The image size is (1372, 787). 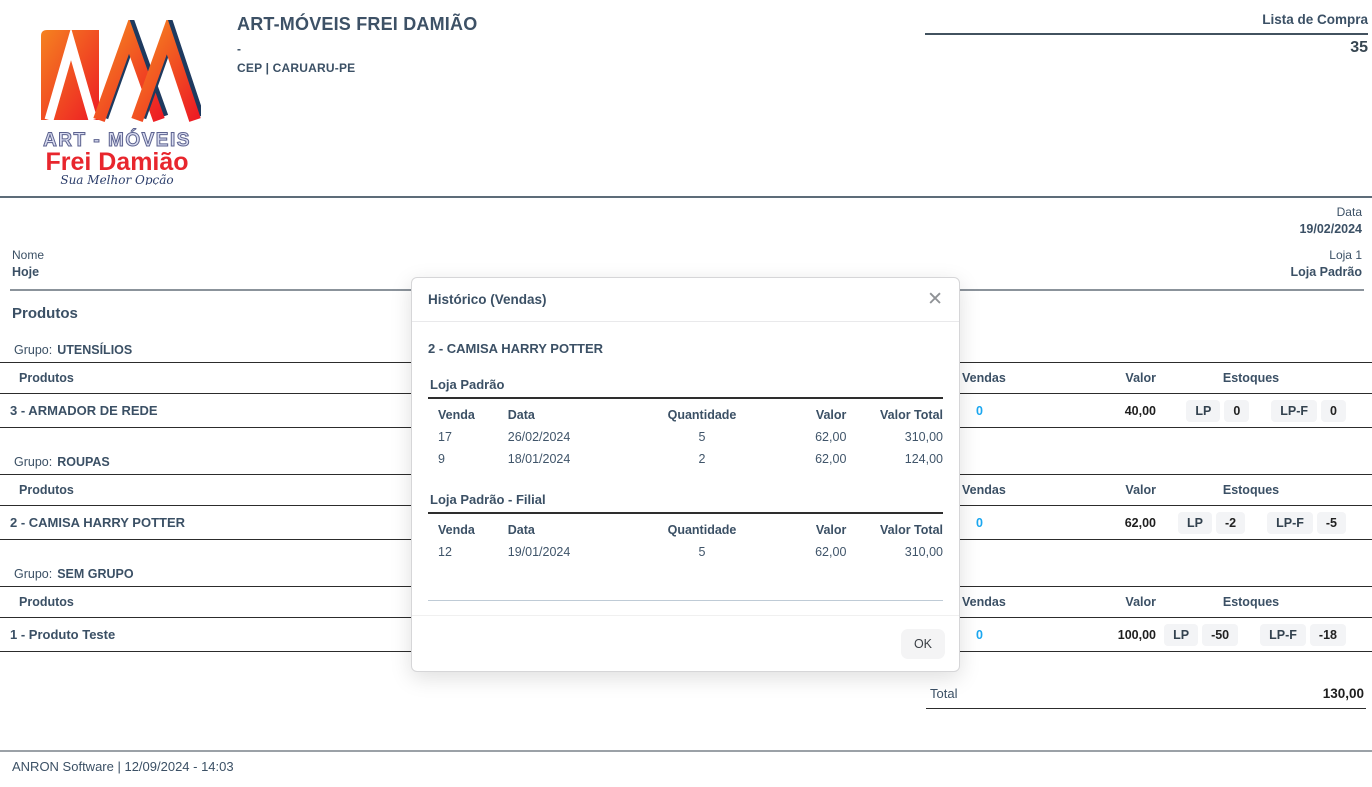 What do you see at coordinates (539, 437) in the screenshot?
I see `venda-data: 26/02/2024` at bounding box center [539, 437].